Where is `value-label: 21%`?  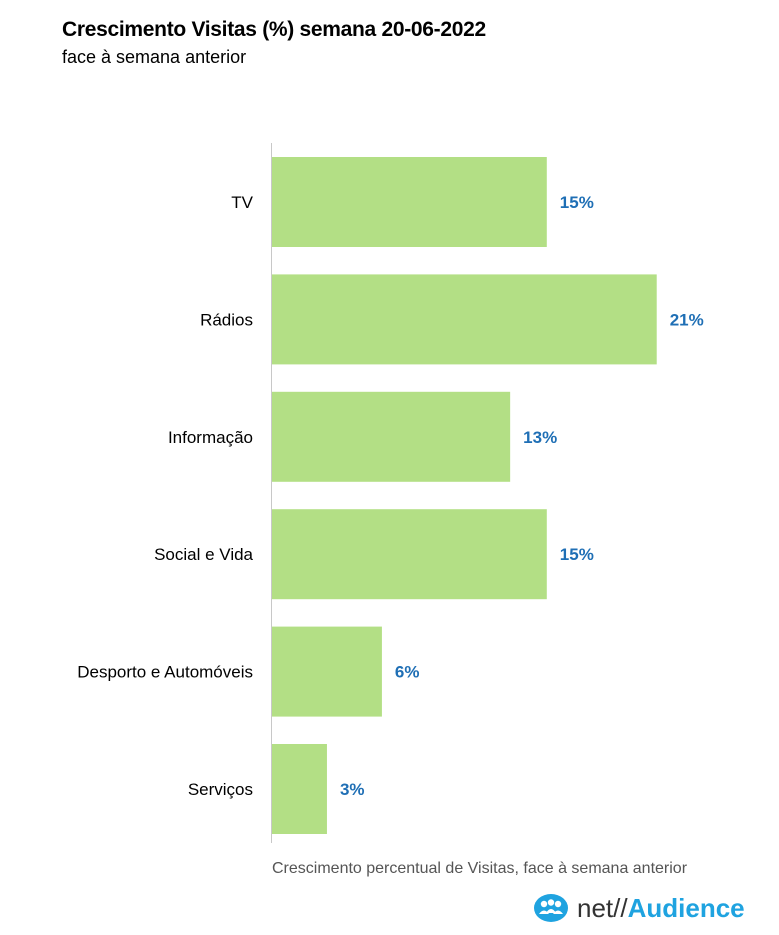
value-label: 21% is located at coordinates (687, 319).